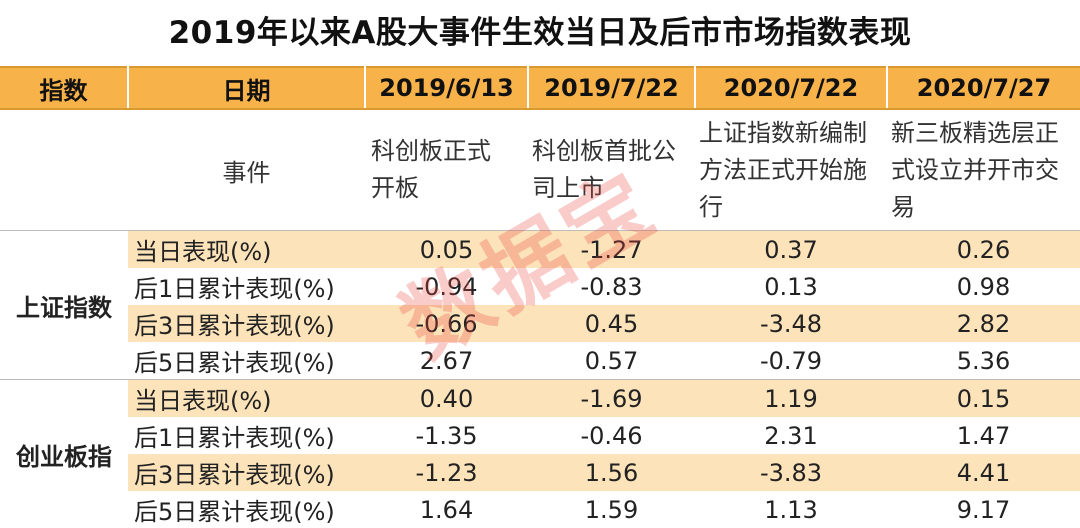  What do you see at coordinates (446, 323) in the screenshot?
I see `value-cell: -0.66` at bounding box center [446, 323].